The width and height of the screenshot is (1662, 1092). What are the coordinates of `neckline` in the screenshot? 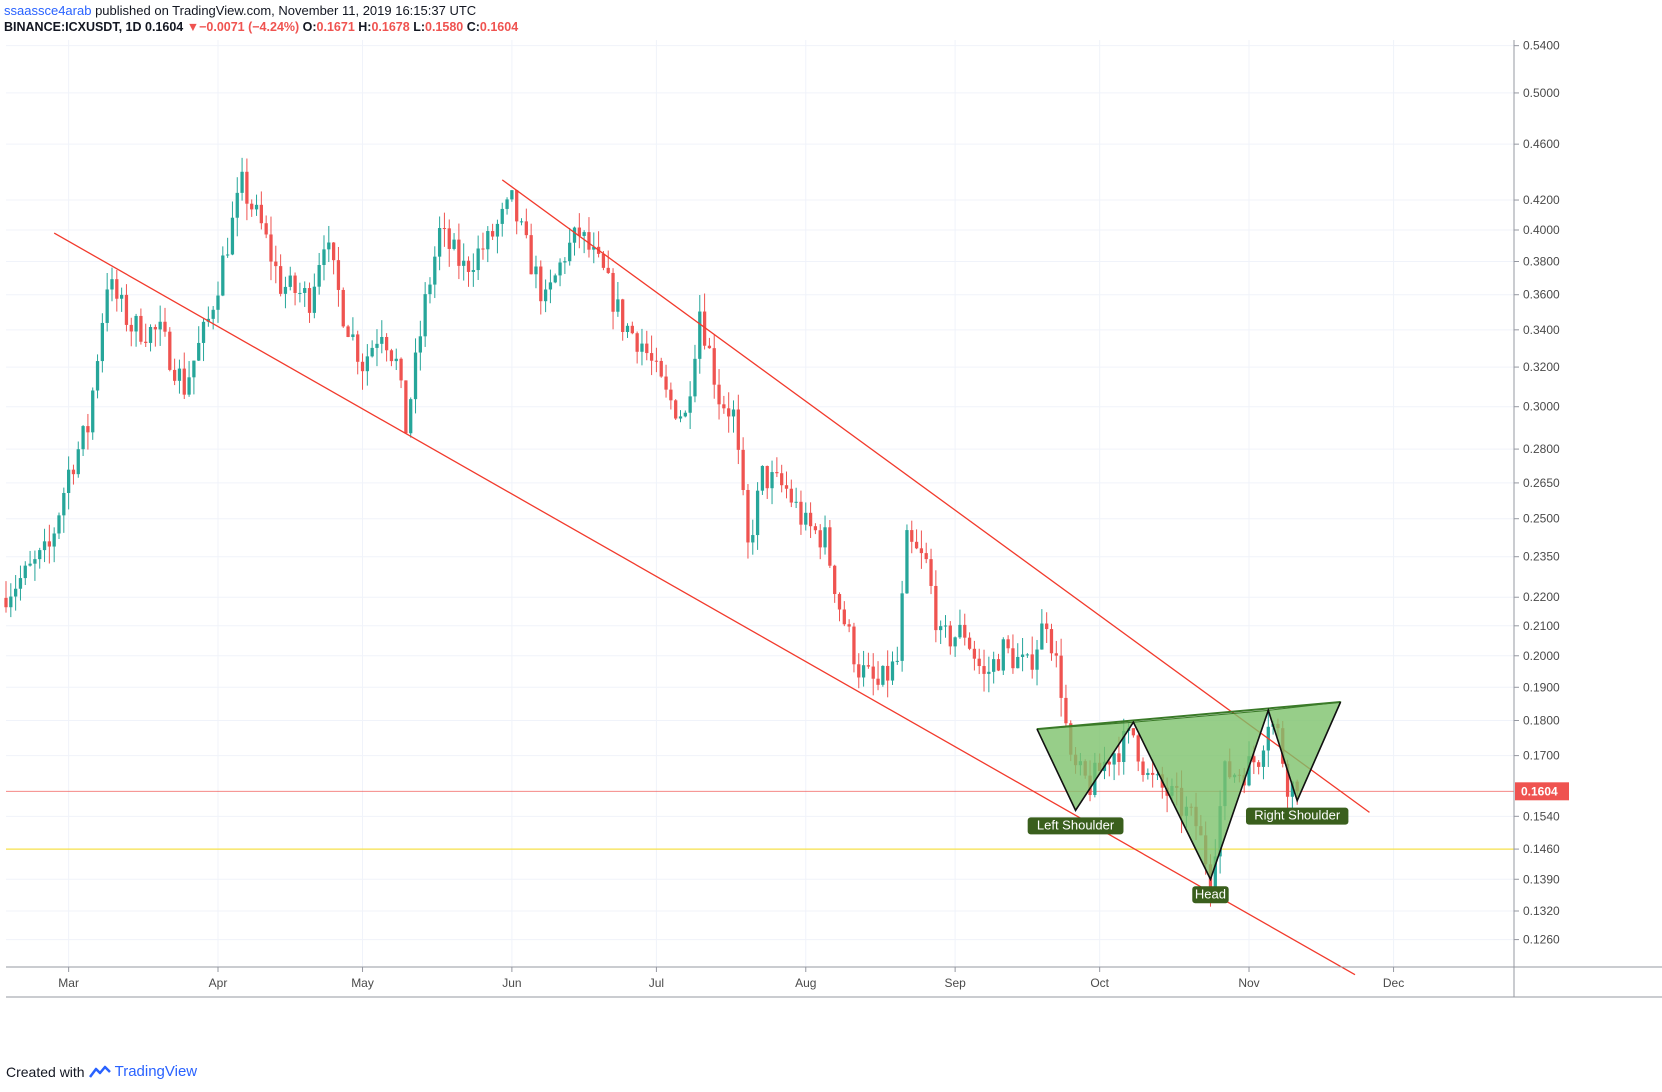 It's located at (1188, 716).